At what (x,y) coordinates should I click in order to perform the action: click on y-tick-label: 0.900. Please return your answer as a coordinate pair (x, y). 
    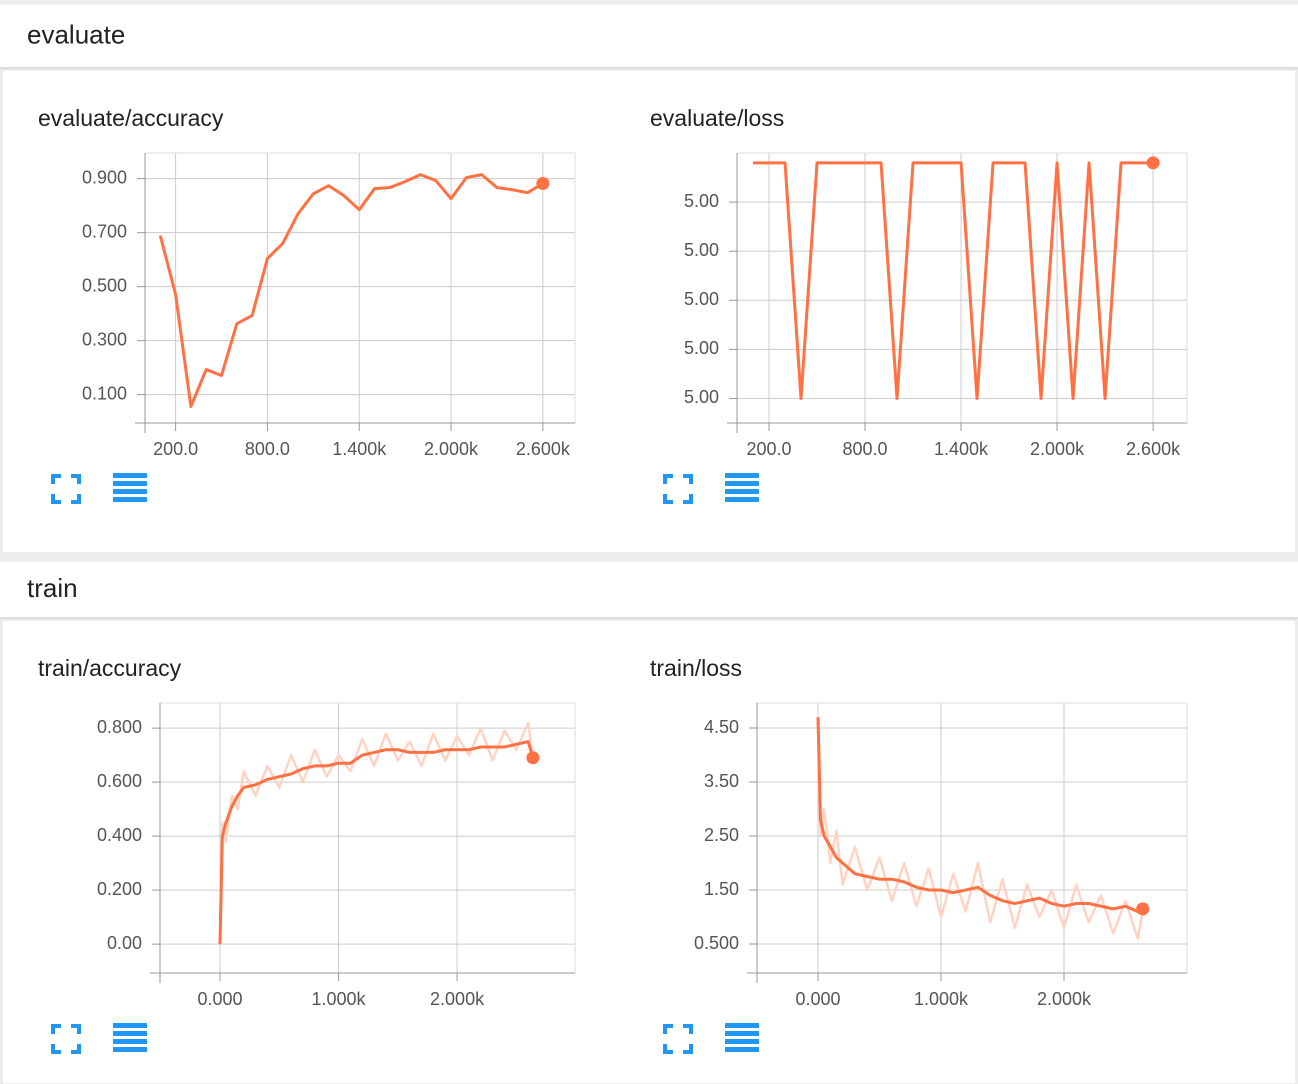
    Looking at the image, I should click on (104, 177).